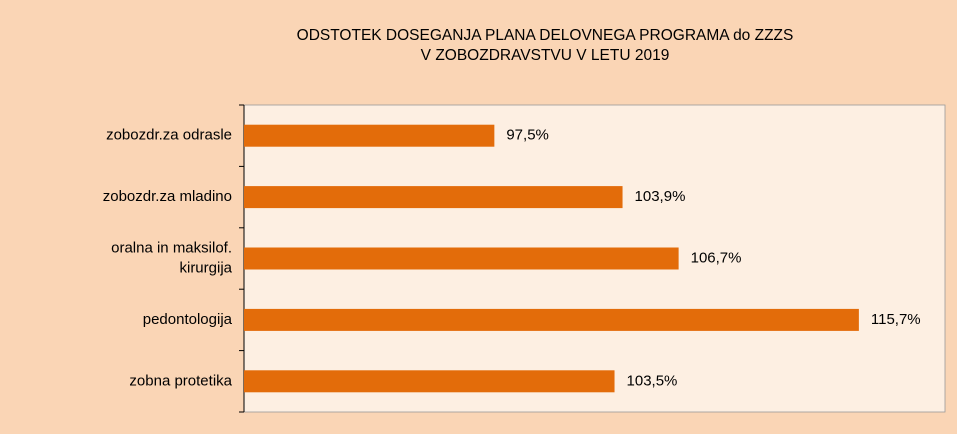 This screenshot has width=957, height=434. What do you see at coordinates (527, 135) in the screenshot?
I see `value-label: 97,5%` at bounding box center [527, 135].